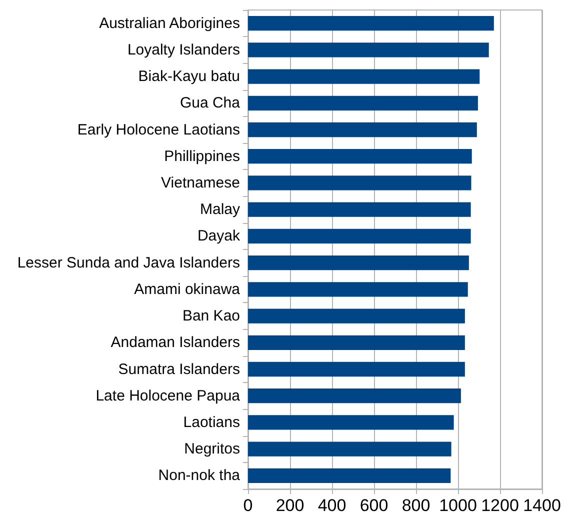 The height and width of the screenshot is (524, 564). Describe the element at coordinates (374, 505) in the screenshot. I see `x-tick-label: 600` at that location.